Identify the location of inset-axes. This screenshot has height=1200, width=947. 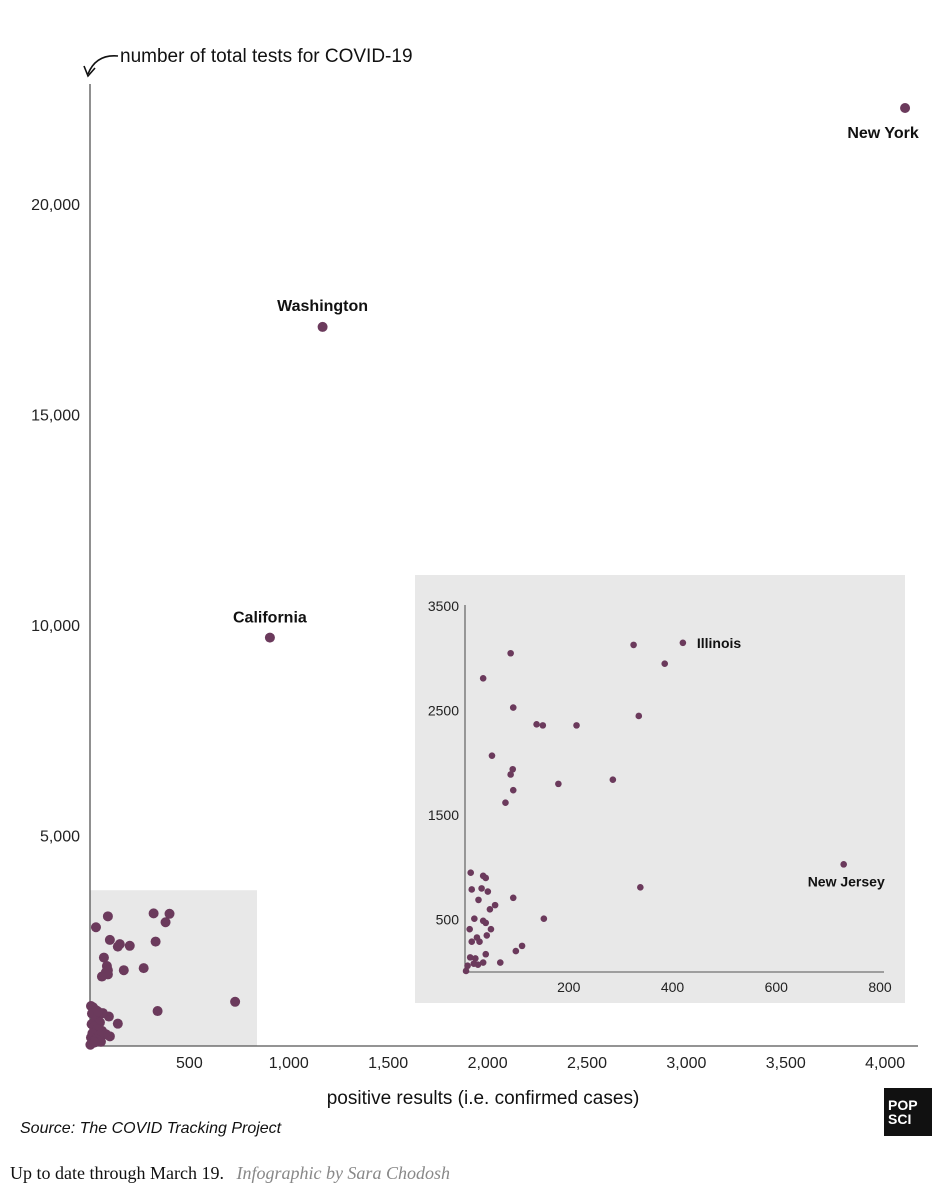
(674, 789).